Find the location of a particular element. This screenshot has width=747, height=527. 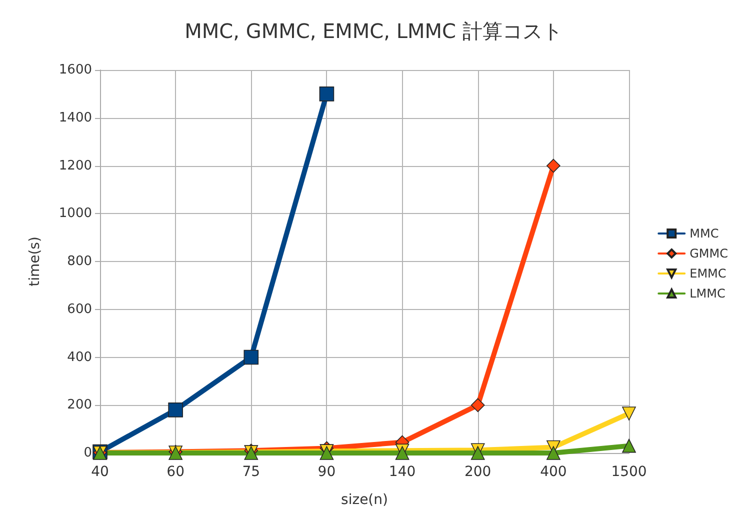

x-tick-label: 40 is located at coordinates (100, 472).